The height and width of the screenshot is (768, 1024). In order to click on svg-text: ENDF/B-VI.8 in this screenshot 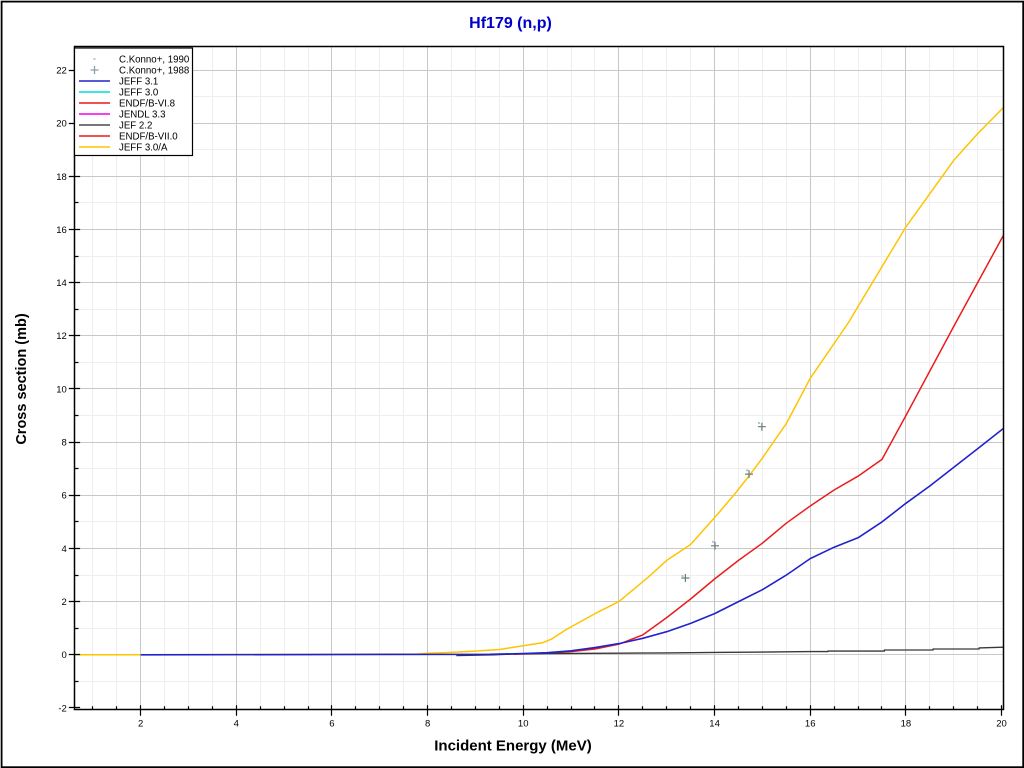, I will do `click(147, 103)`.